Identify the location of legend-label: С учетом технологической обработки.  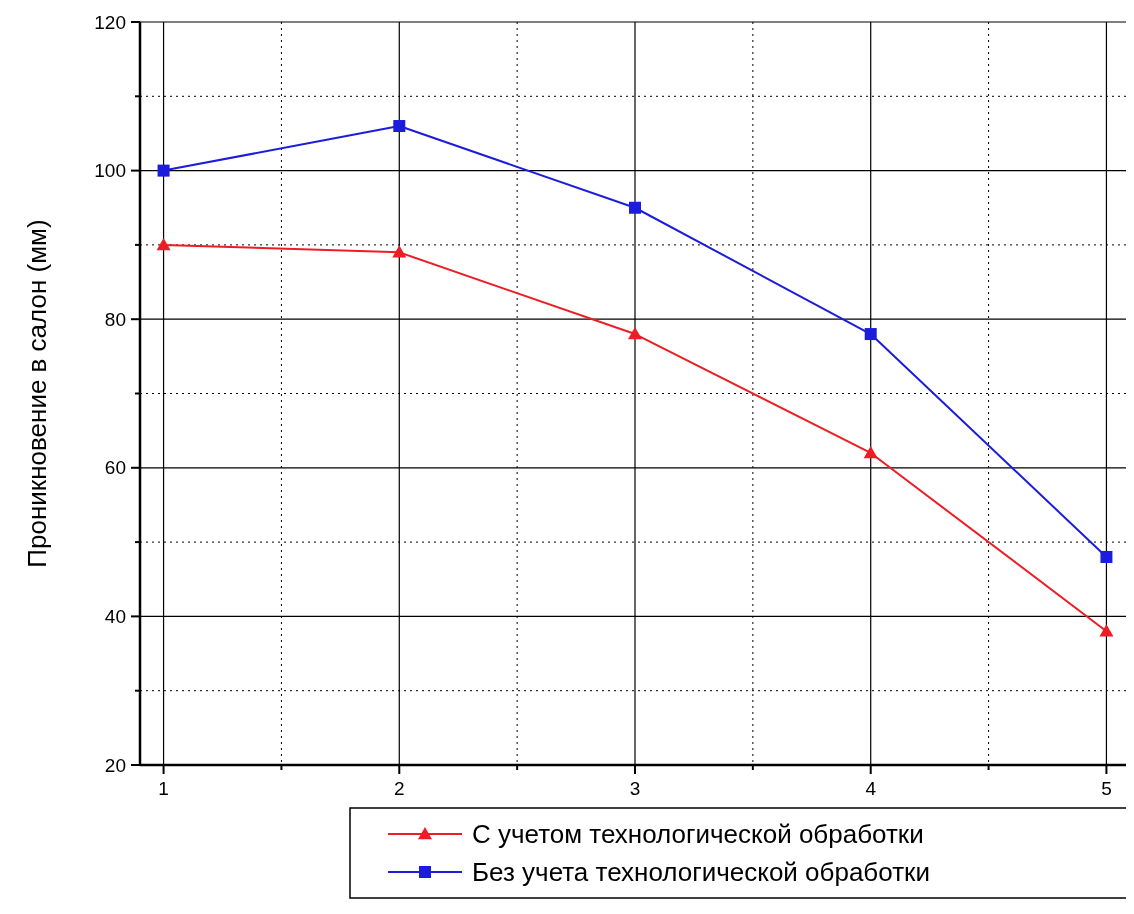
(698, 834).